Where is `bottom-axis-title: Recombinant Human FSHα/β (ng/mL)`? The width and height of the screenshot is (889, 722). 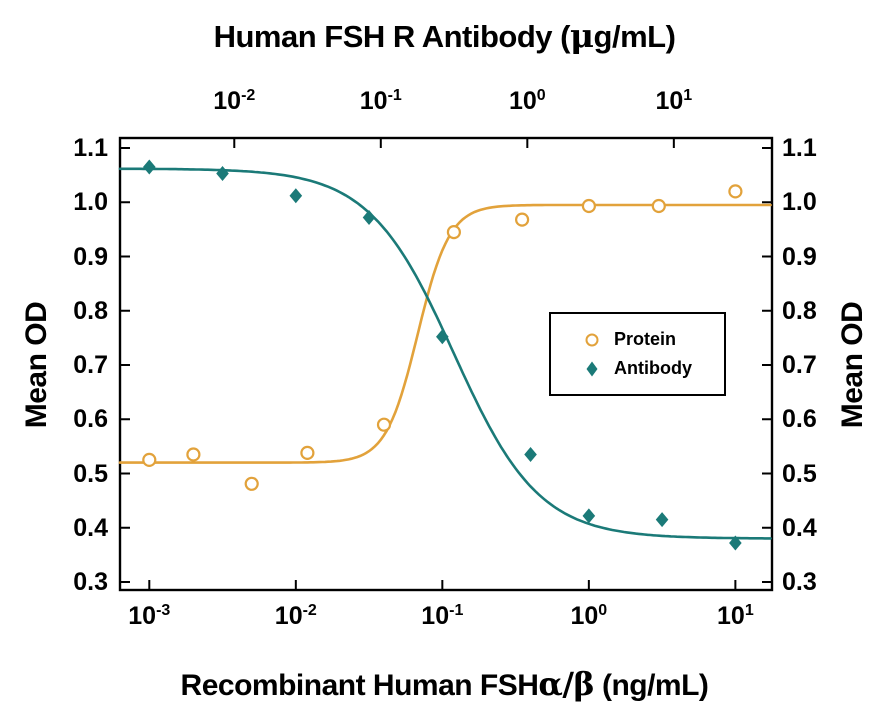 bottom-axis-title: Recombinant Human FSHα/β (ng/mL) is located at coordinates (444, 684).